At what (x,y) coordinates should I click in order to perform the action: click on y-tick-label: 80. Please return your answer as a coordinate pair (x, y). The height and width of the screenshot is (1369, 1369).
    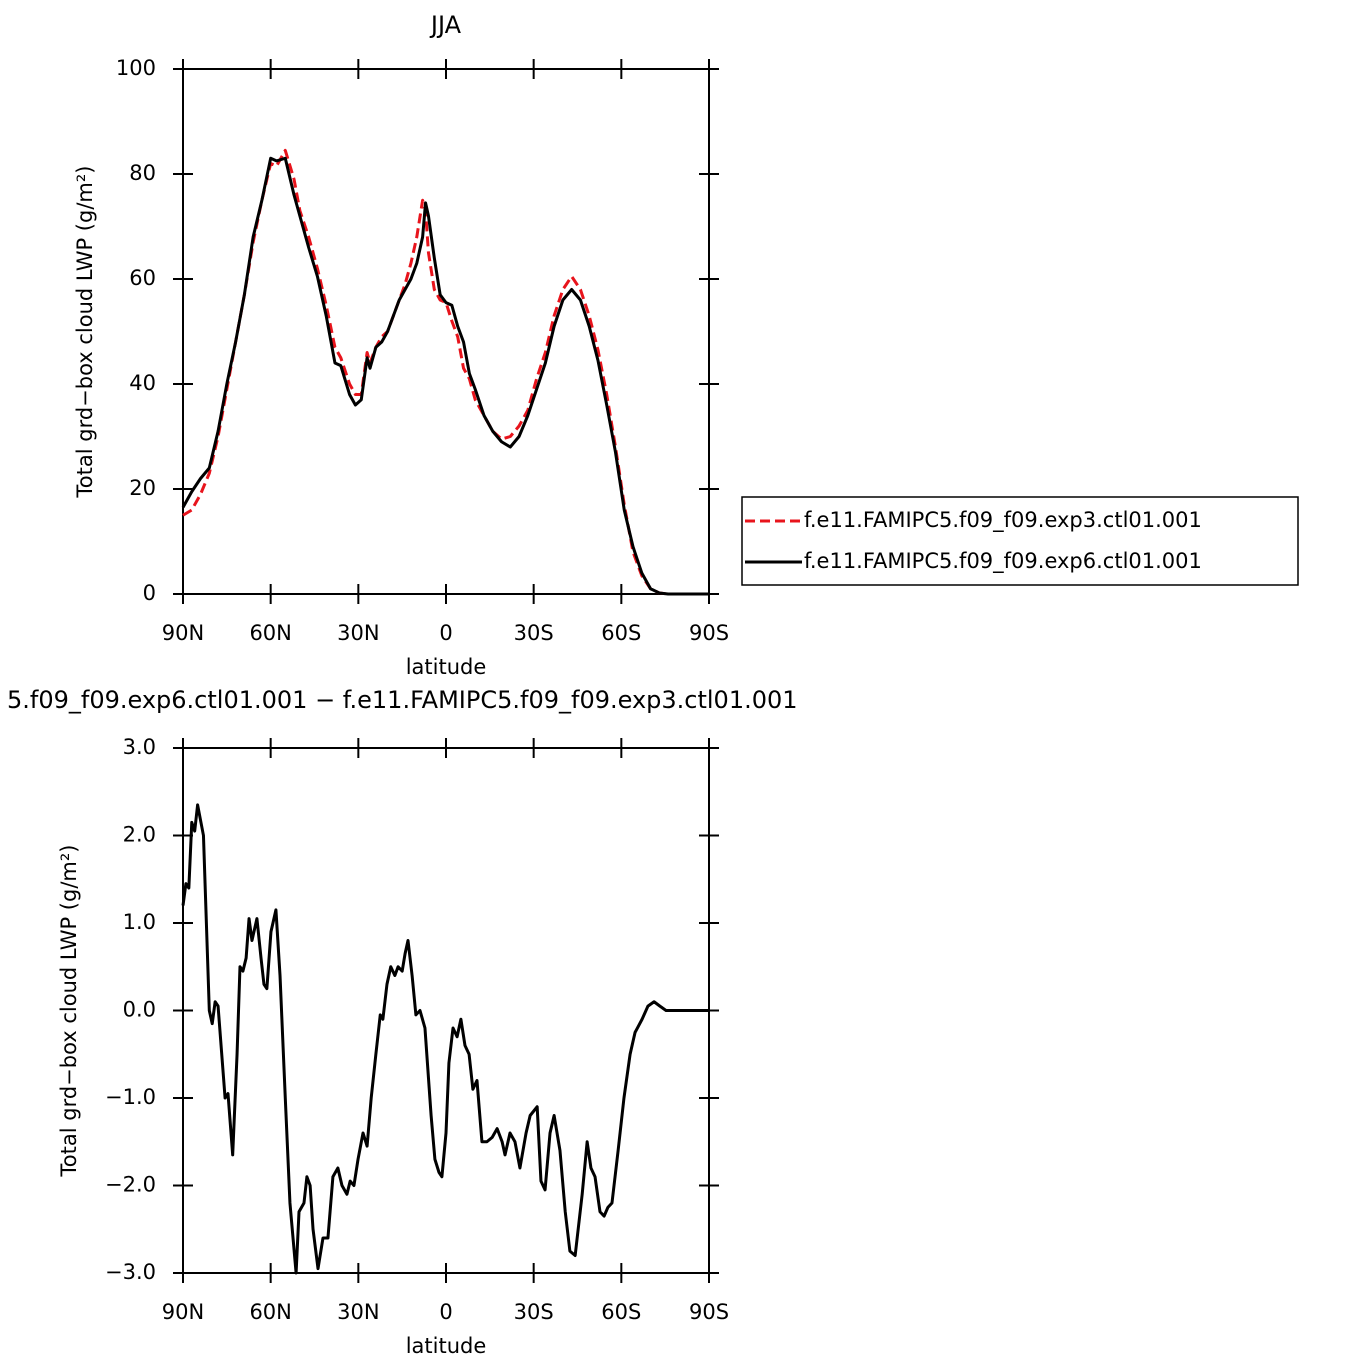
    Looking at the image, I should click on (142, 173).